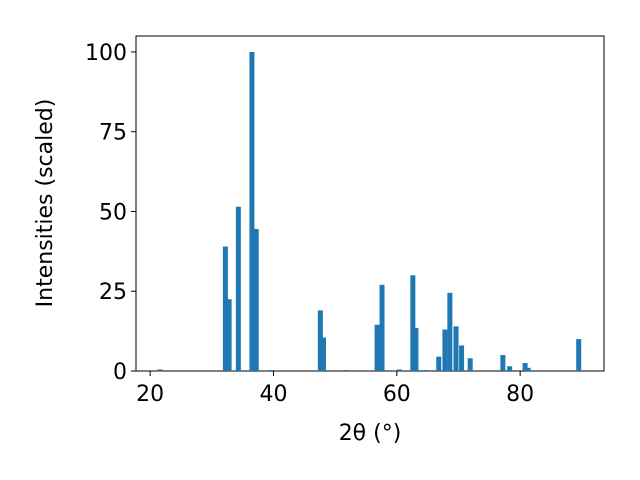  What do you see at coordinates (370, 433) in the screenshot?
I see `x-axis-label: 2θ (°)` at bounding box center [370, 433].